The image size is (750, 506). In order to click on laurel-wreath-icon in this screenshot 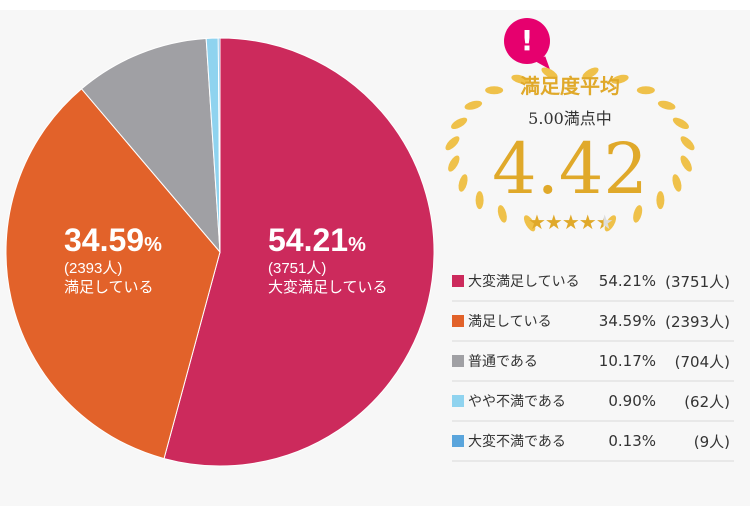, I will do `click(570, 149)`.